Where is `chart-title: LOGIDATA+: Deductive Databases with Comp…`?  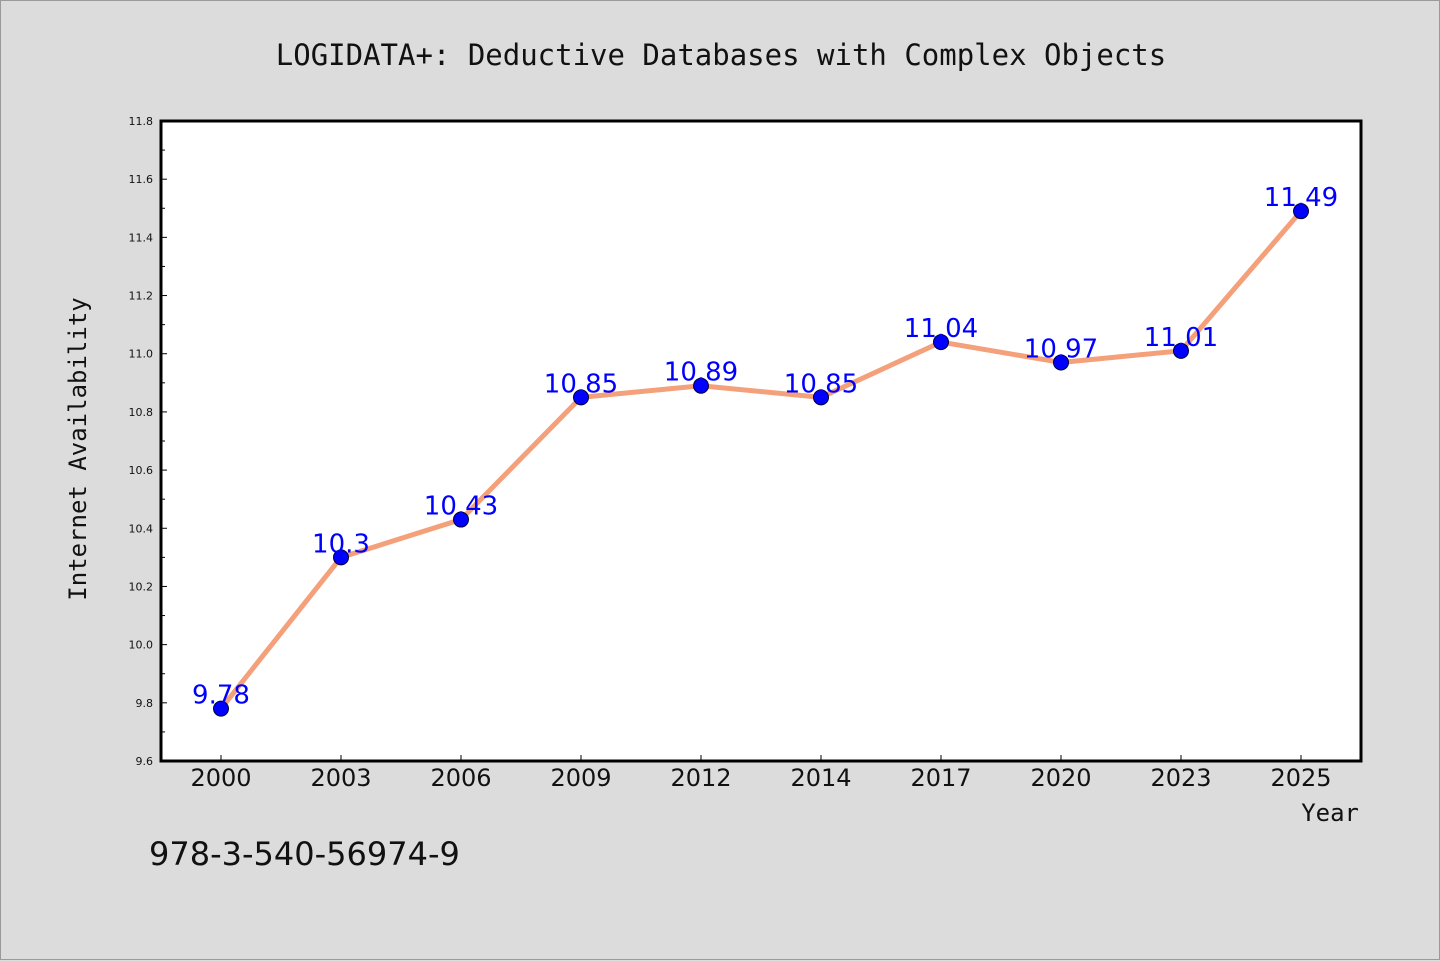 chart-title: LOGIDATA+: Deductive Databases with Comp… is located at coordinates (721, 55).